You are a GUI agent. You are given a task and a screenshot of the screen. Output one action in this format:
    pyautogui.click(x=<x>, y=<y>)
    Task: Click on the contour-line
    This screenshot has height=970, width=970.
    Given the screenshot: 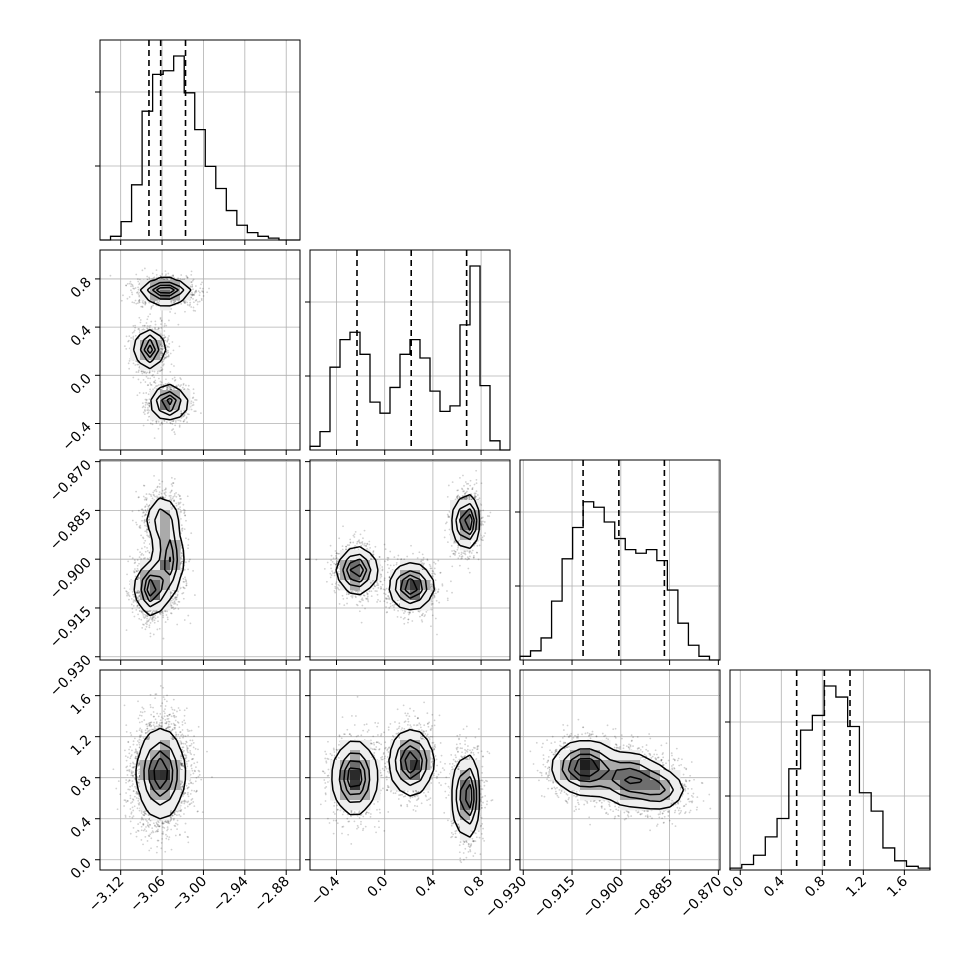 What is the action you would take?
    pyautogui.click(x=162, y=348)
    